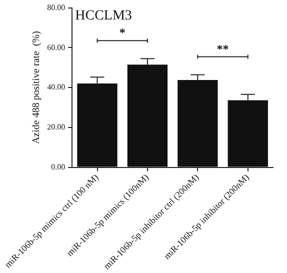 Image resolution: width=287 pixels, height=273 pixels. I want to click on y-tick-label: 0.00, so click(58, 167).